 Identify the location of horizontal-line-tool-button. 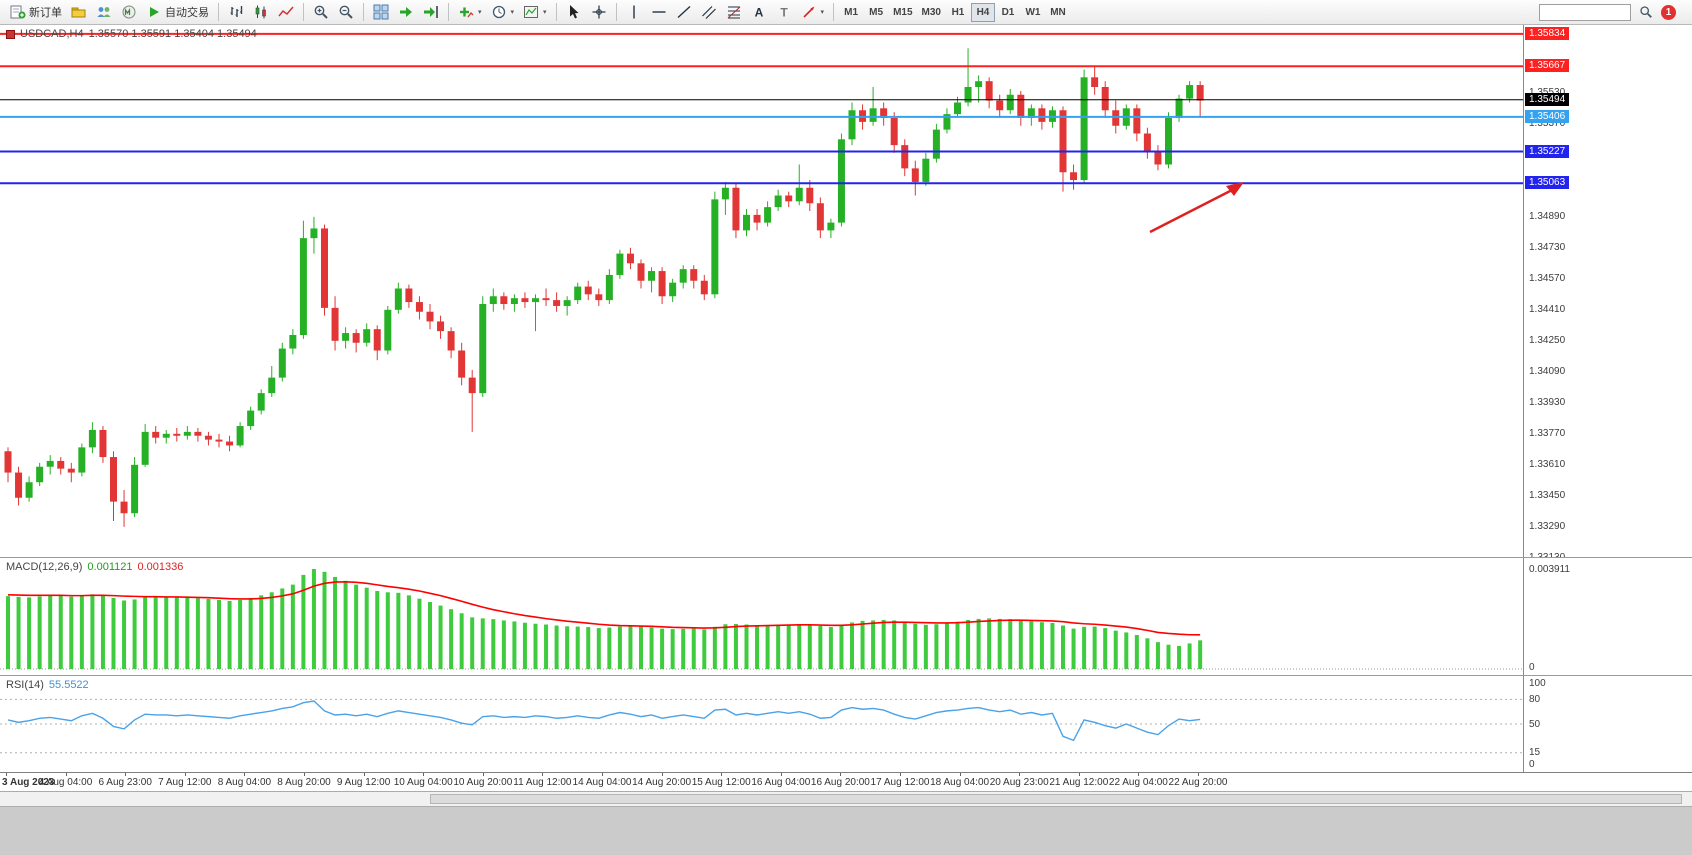
(659, 12).